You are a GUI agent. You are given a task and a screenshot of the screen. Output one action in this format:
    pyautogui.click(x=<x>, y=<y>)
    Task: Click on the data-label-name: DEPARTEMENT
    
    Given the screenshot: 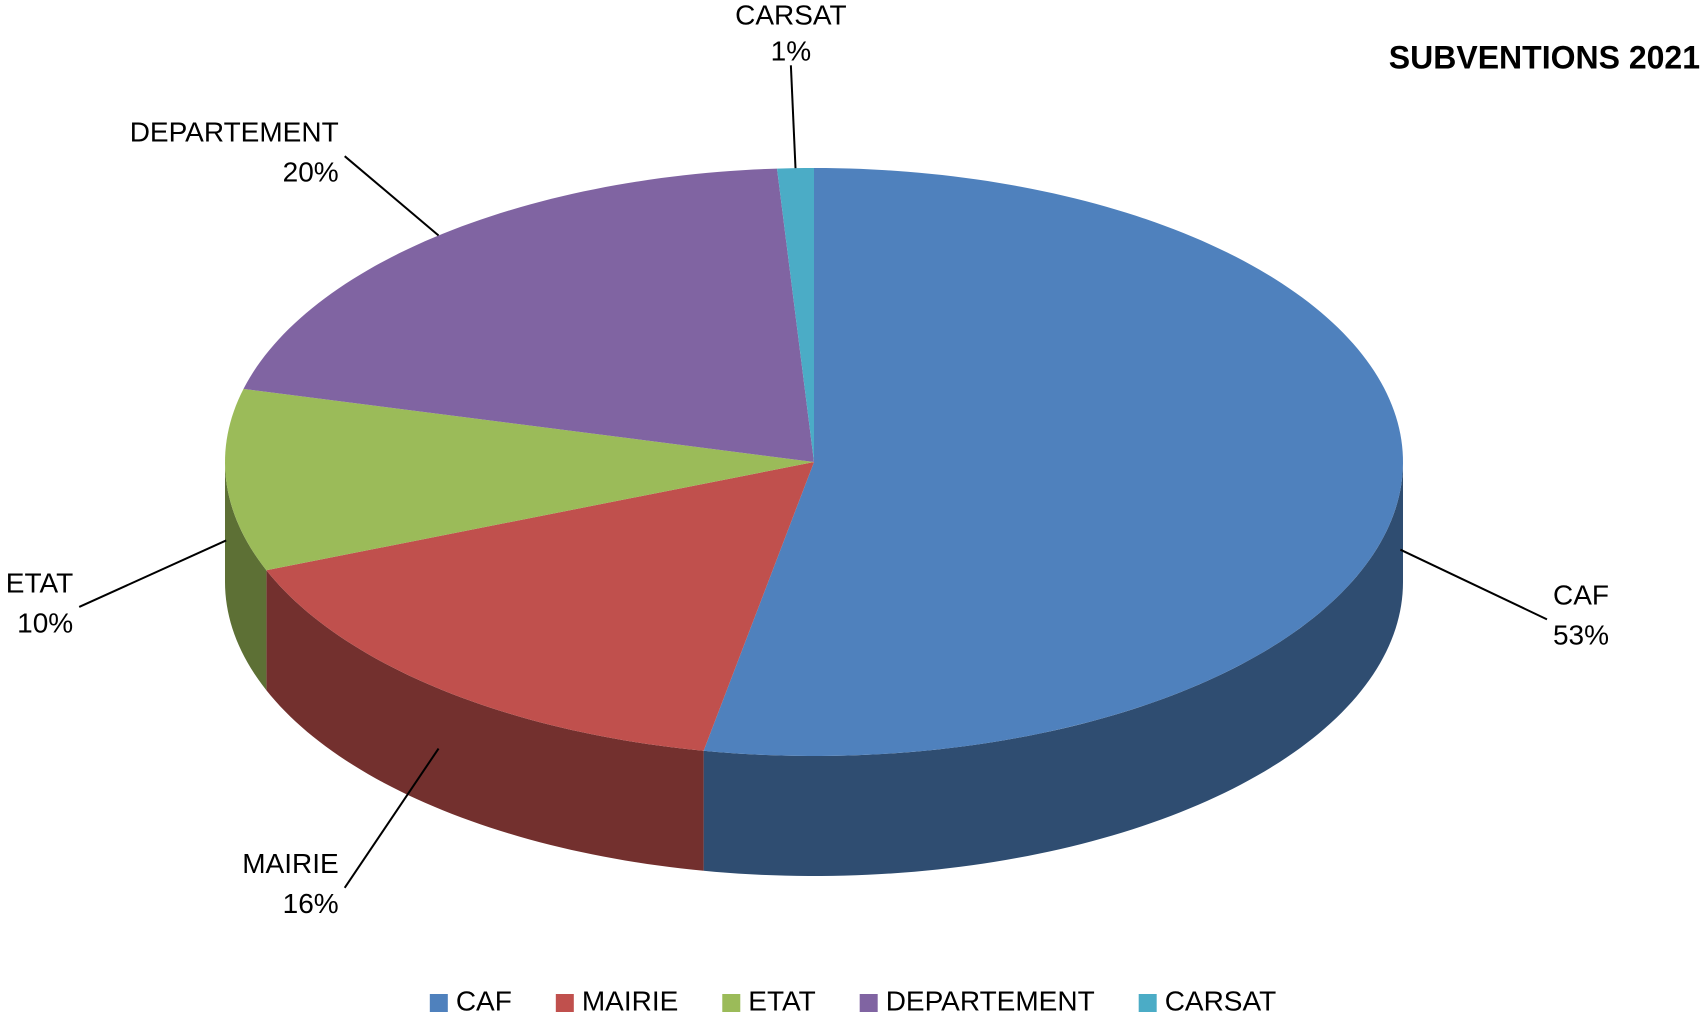 What is the action you would take?
    pyautogui.click(x=234, y=132)
    